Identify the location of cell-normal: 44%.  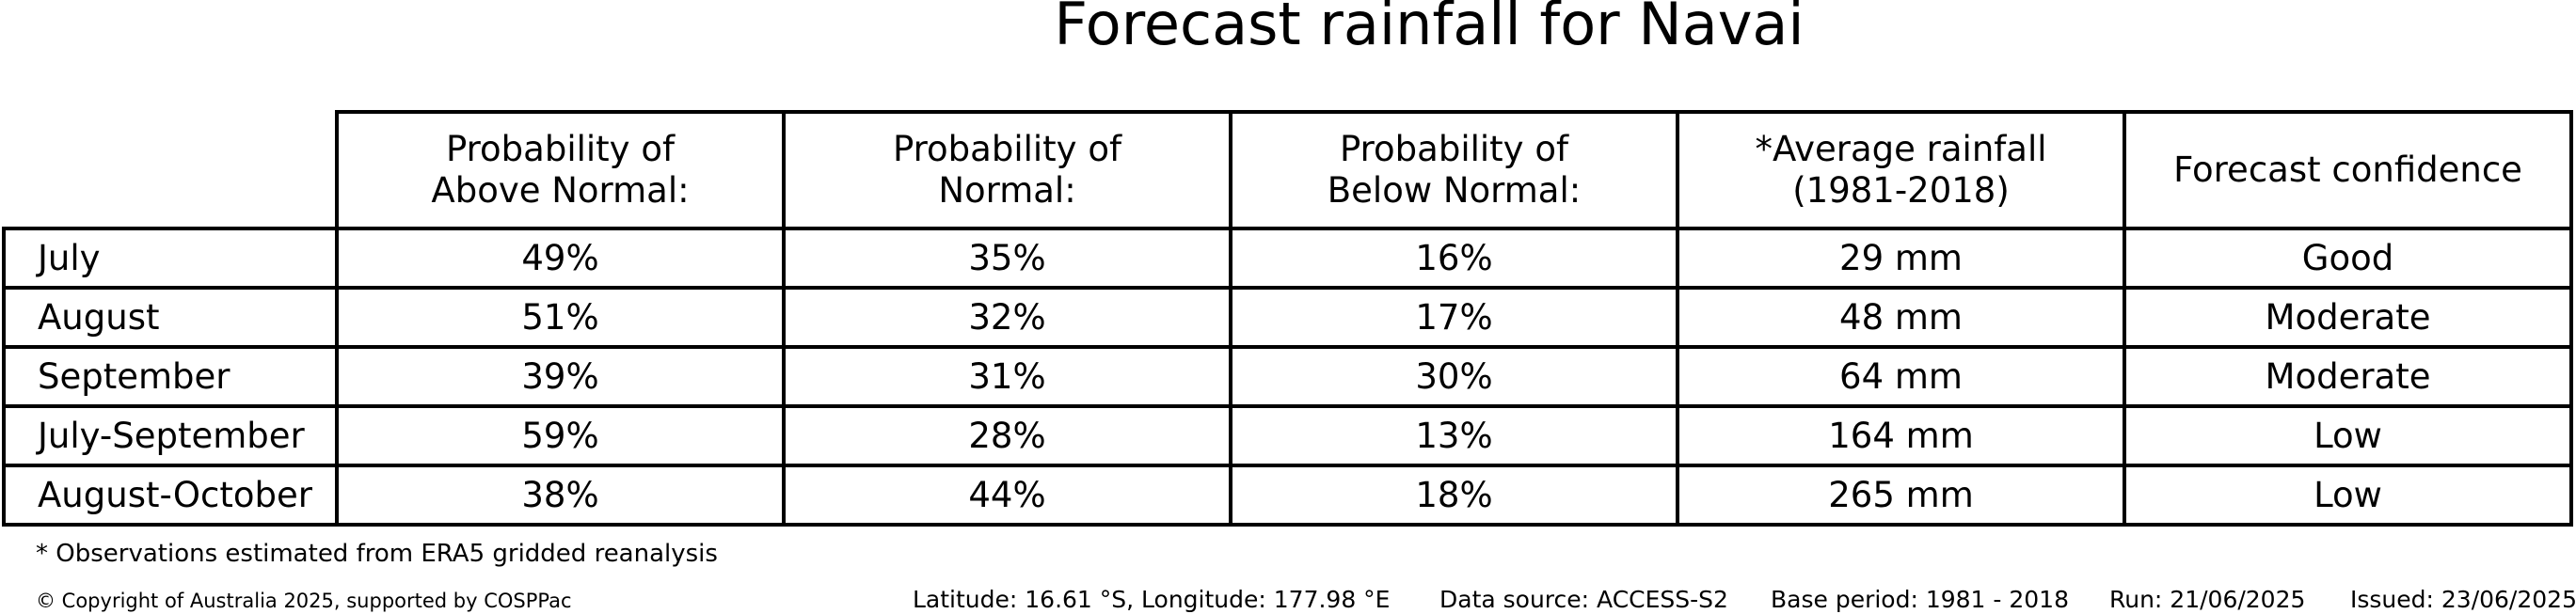
(1007, 496).